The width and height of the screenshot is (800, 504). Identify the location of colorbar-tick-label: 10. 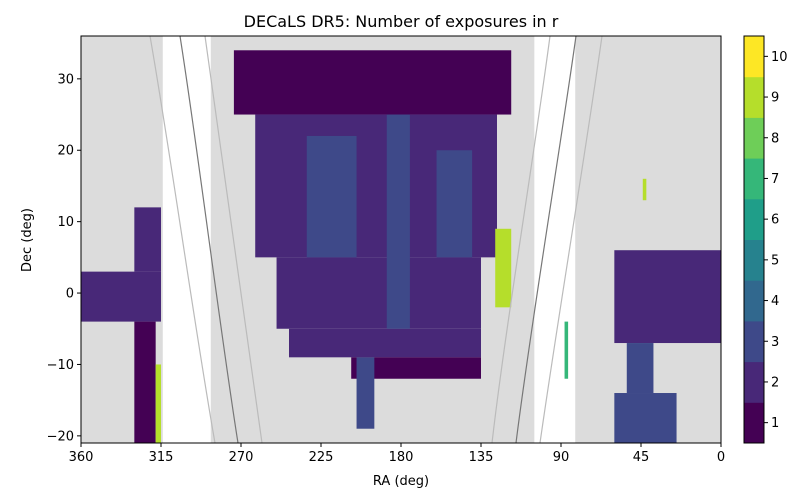
(779, 57).